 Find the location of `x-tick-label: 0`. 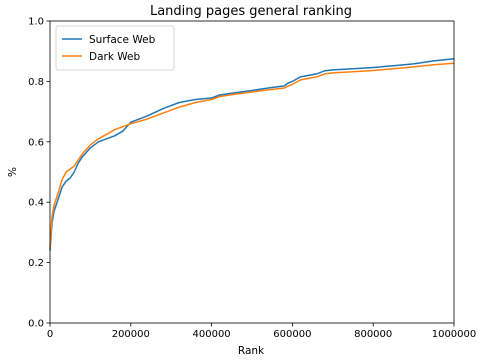

x-tick-label: 0 is located at coordinates (50, 334).